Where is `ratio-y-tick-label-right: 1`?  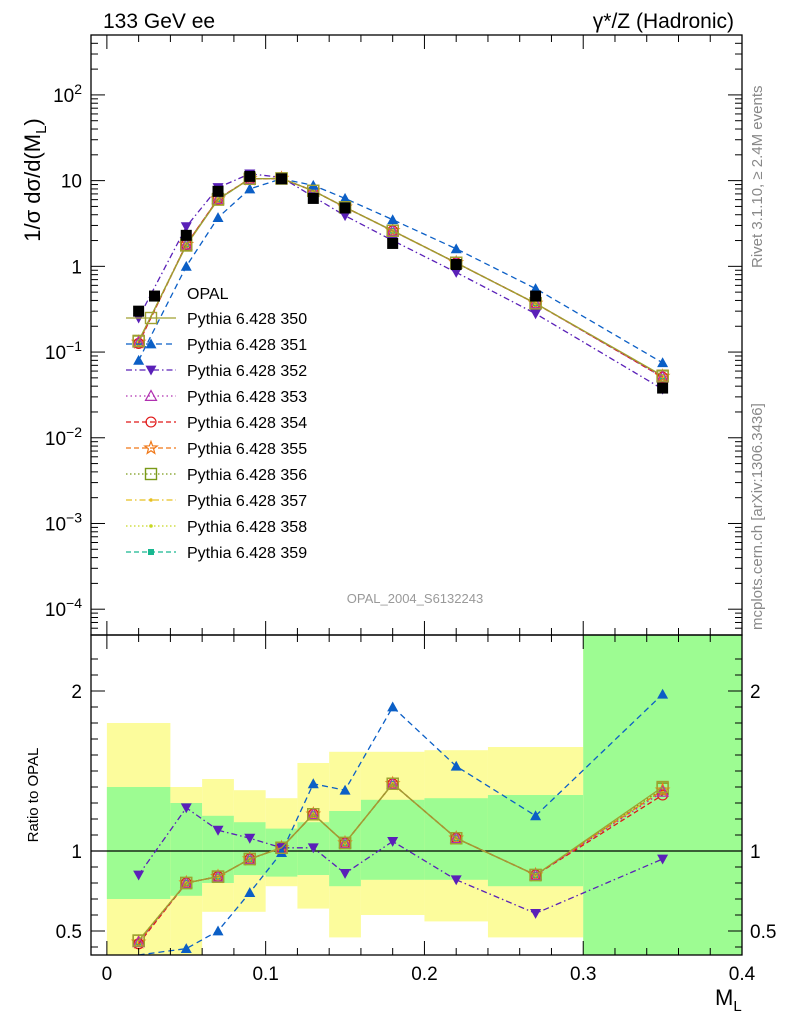 ratio-y-tick-label-right: 1 is located at coordinates (755, 852).